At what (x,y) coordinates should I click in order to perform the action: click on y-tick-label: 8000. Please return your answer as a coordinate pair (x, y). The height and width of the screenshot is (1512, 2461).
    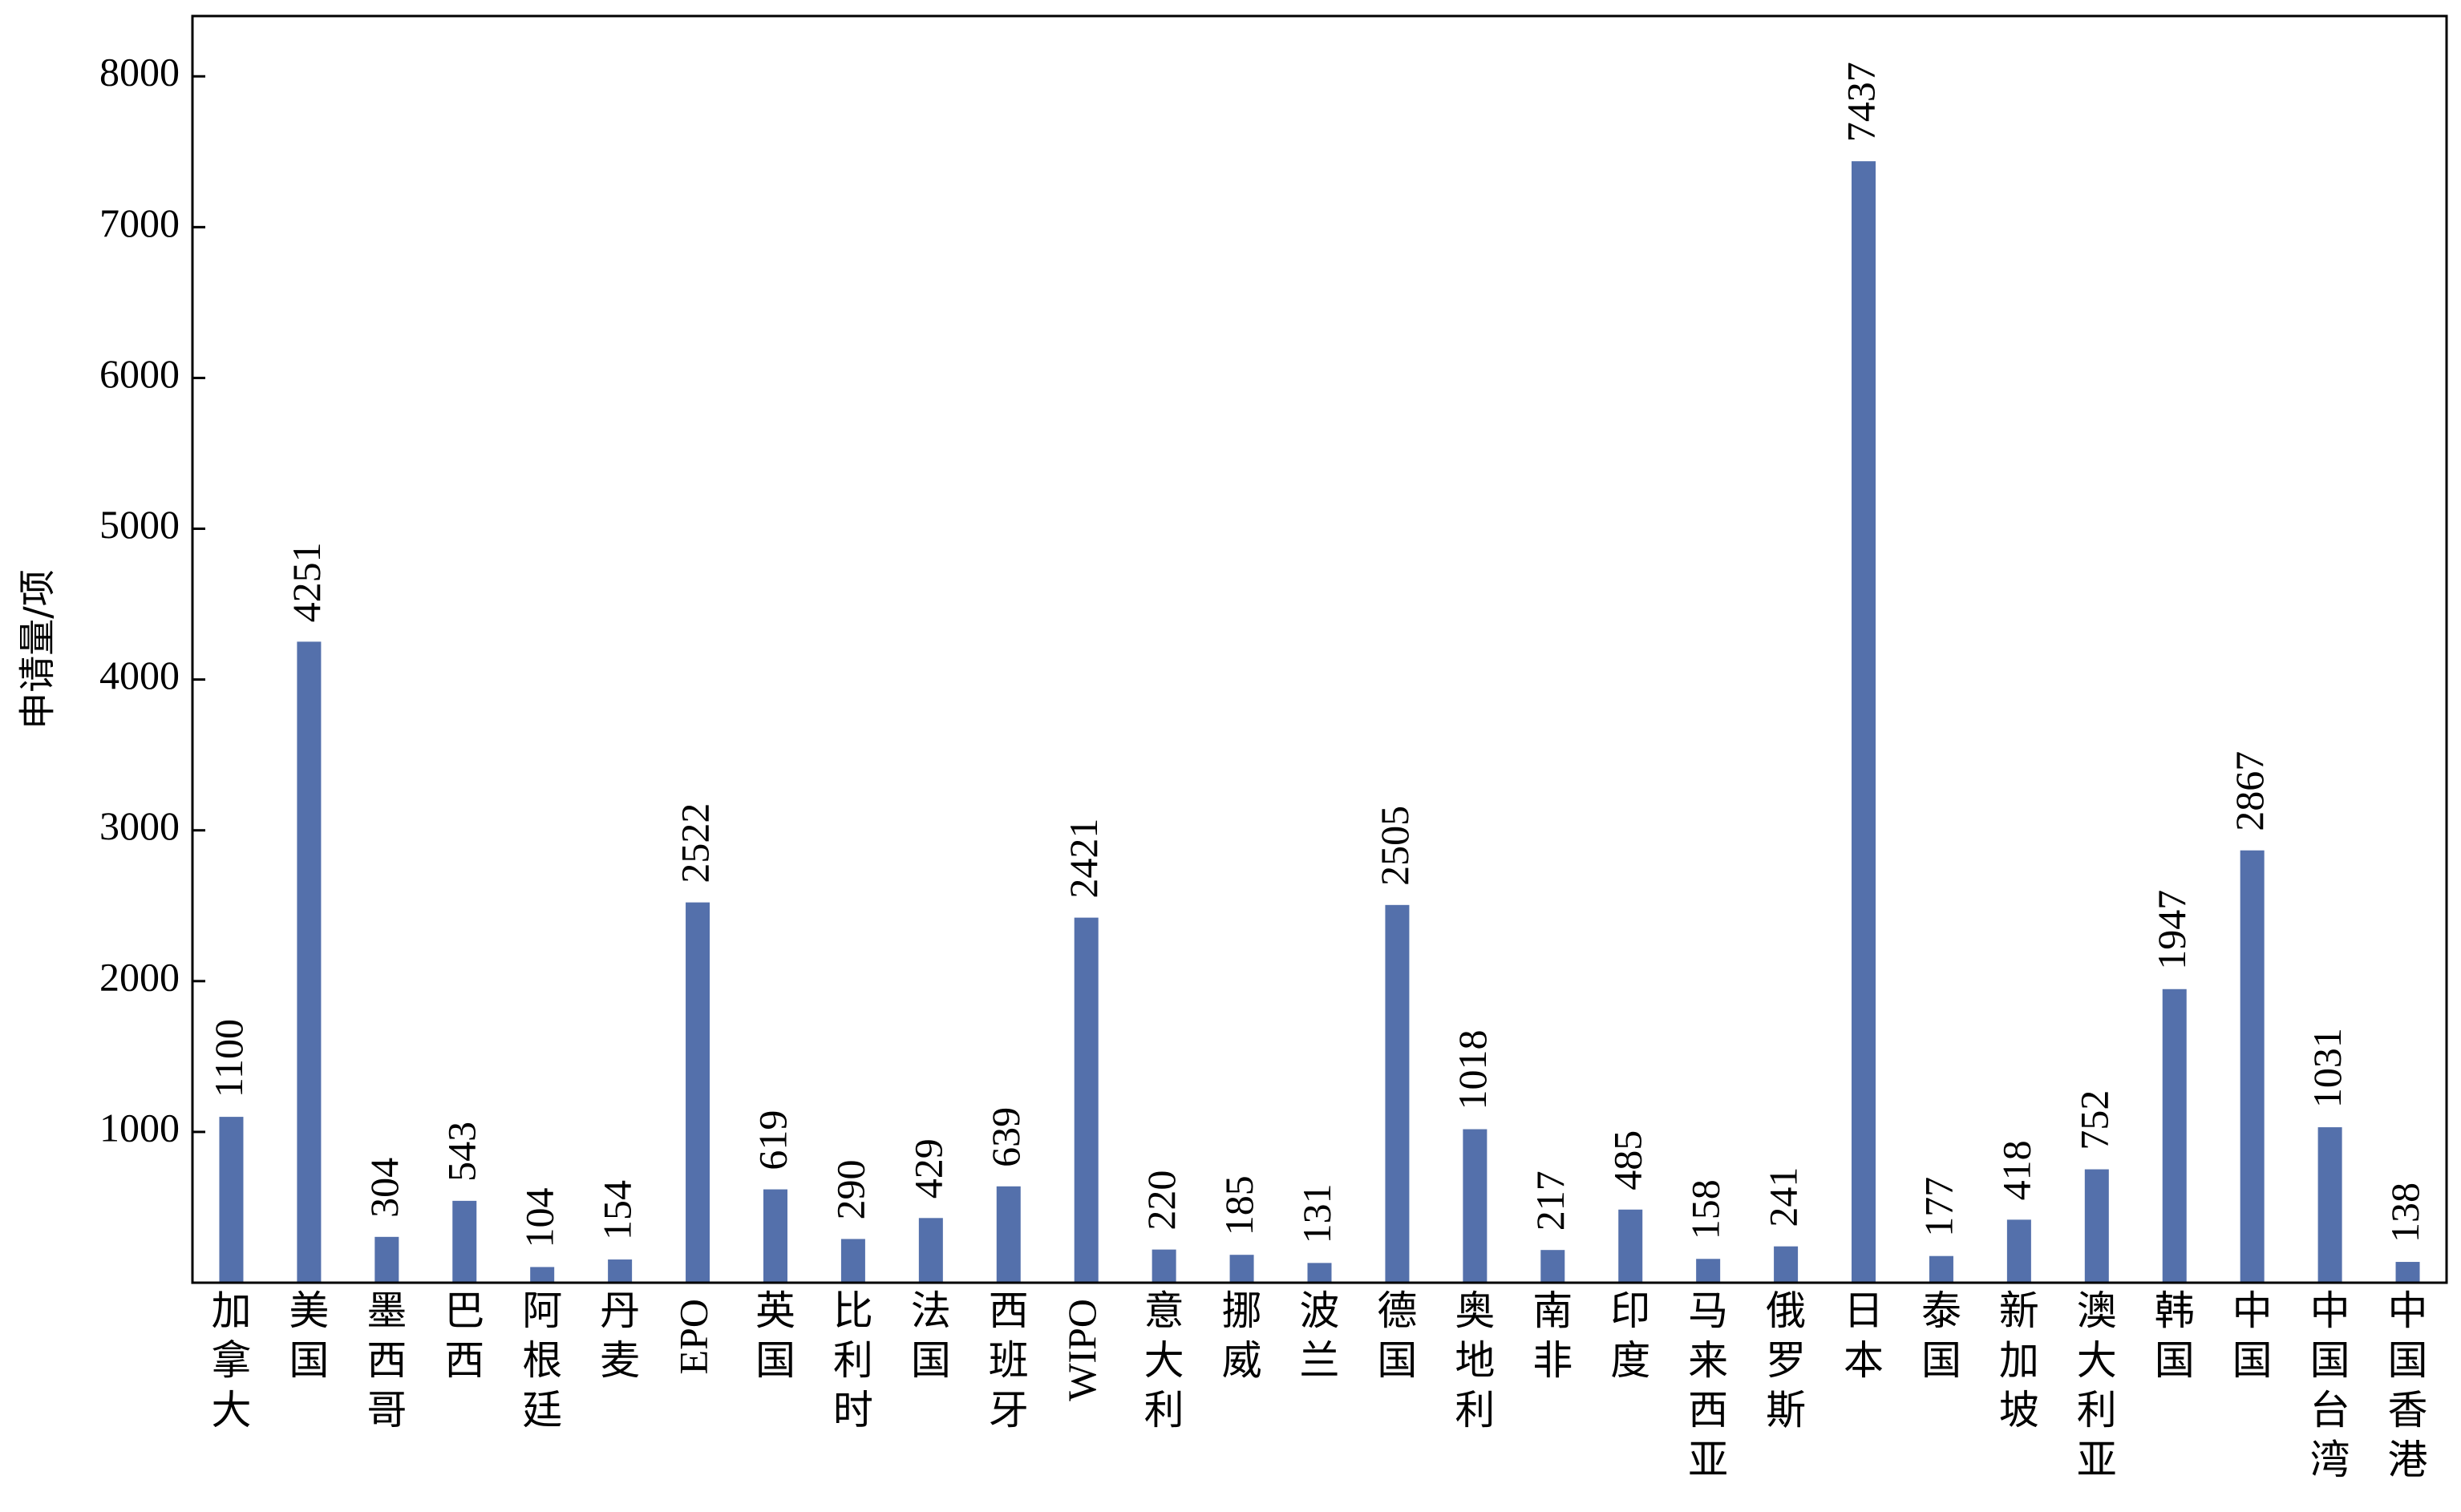
    Looking at the image, I should click on (139, 72).